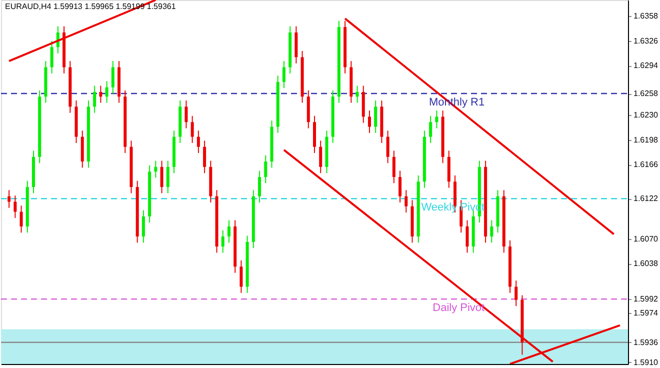  Describe the element at coordinates (646, 342) in the screenshot. I see `y-tick-label: 1.5936` at that location.